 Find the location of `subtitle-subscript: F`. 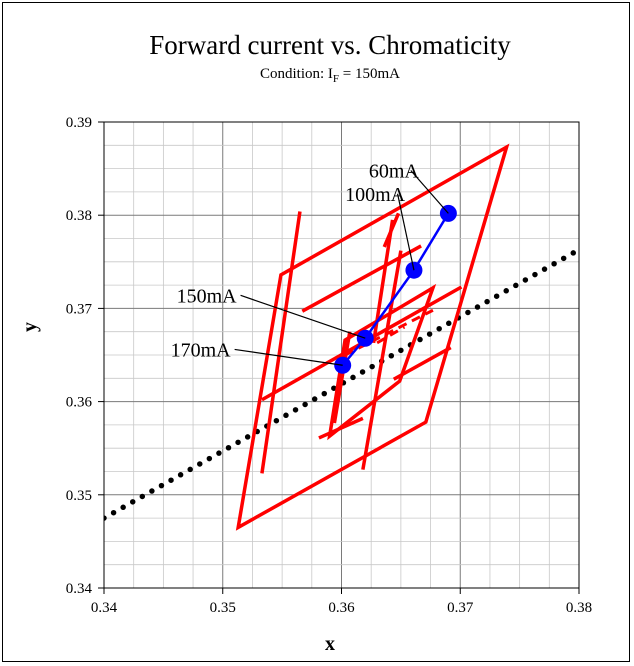

subtitle-subscript: F is located at coordinates (336, 79).